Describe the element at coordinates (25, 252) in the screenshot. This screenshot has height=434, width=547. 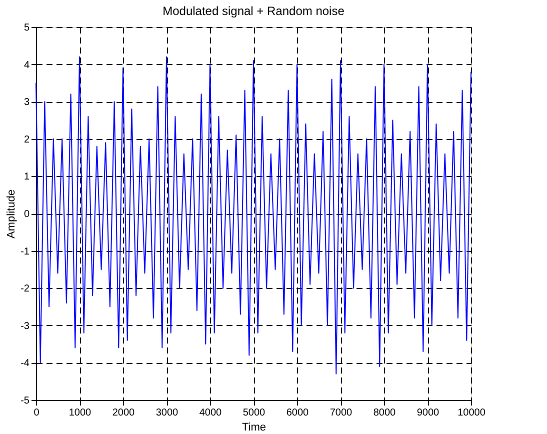
I see `y-tick-label: -1` at that location.